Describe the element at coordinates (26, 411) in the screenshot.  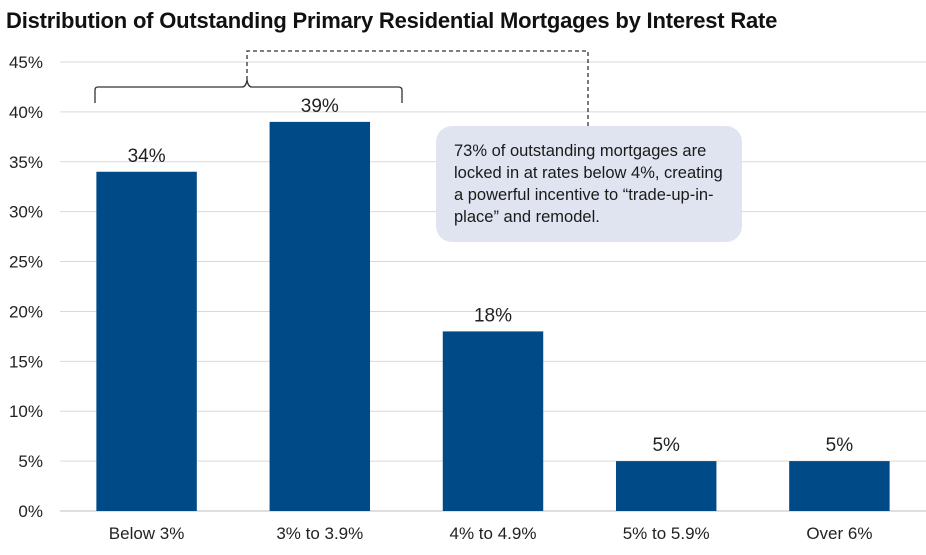
I see `y-tick-label: 10%` at that location.